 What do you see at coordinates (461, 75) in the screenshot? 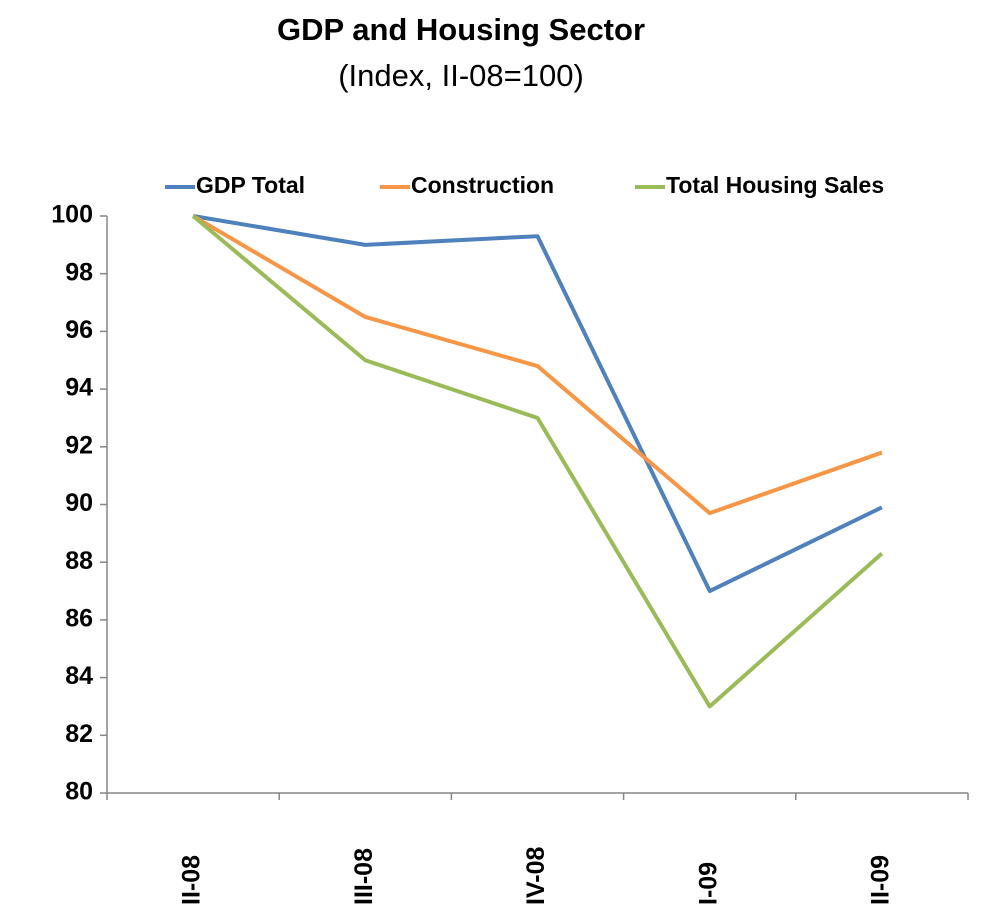
I see `chart-subtitle: (Index, II-08=100)` at bounding box center [461, 75].